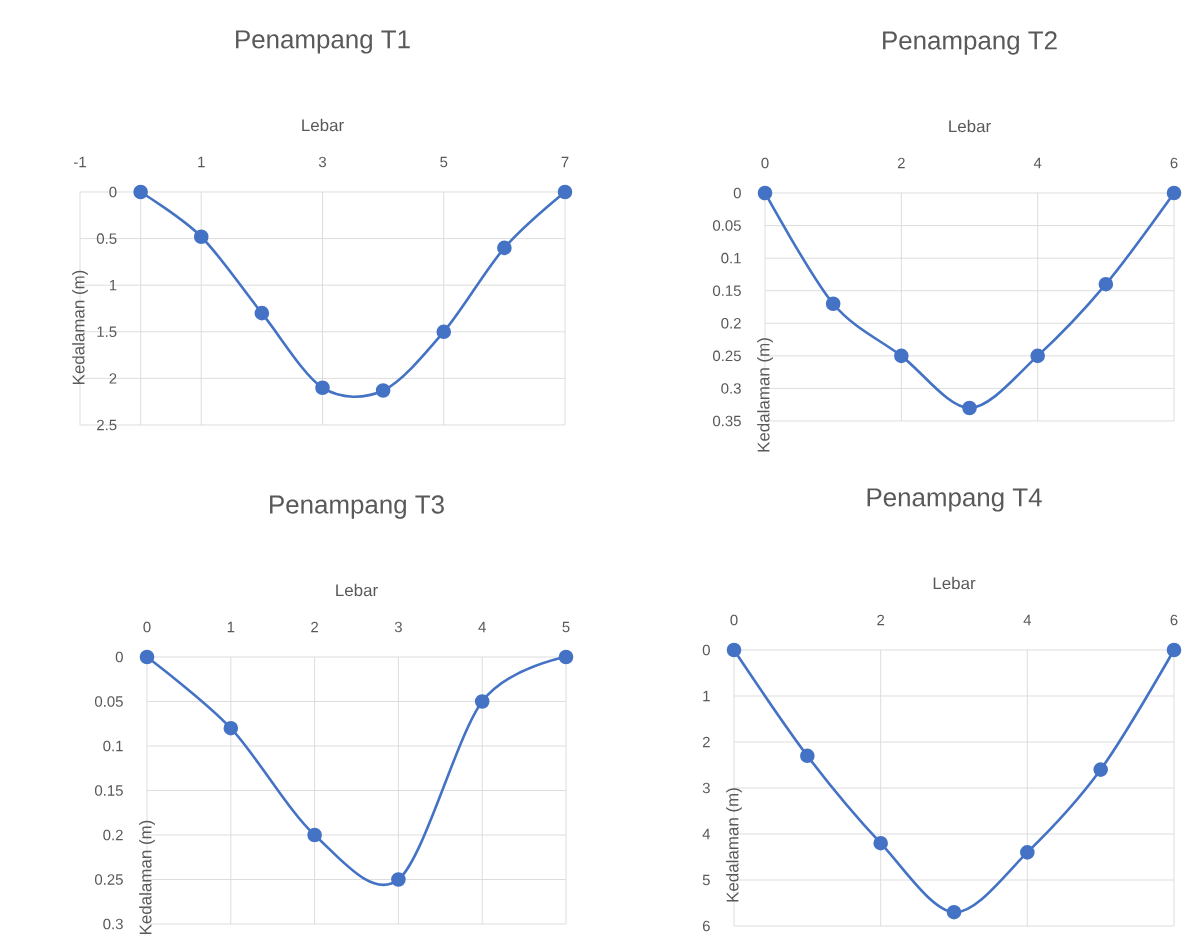 This screenshot has width=1199, height=947. What do you see at coordinates (706, 926) in the screenshot?
I see `y-tick-label: 6` at bounding box center [706, 926].